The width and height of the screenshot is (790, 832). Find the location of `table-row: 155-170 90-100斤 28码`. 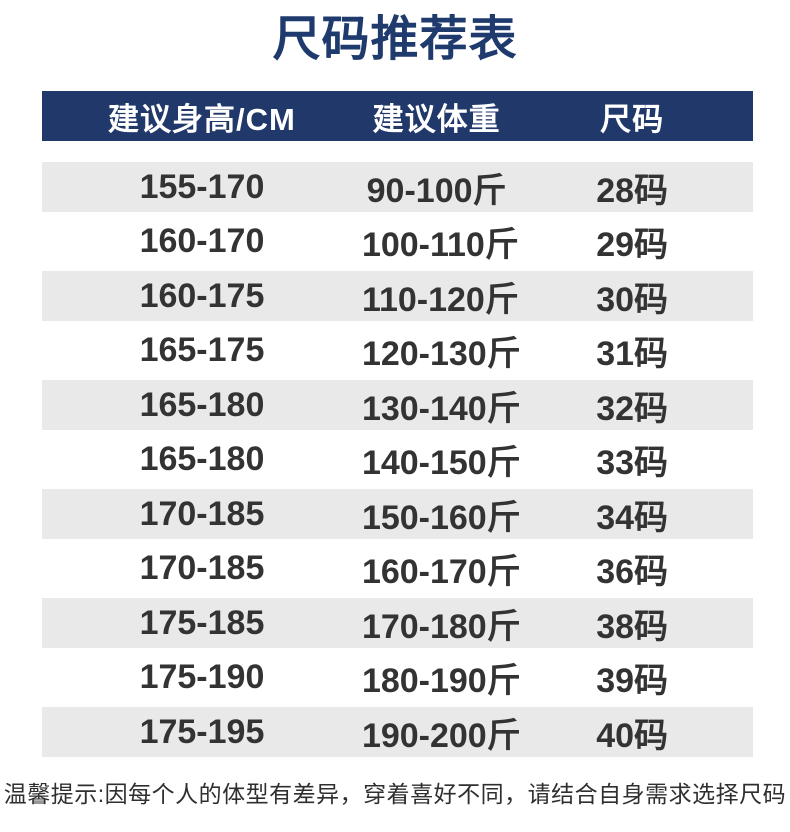

table-row: 155-170 90-100斤 28码 is located at coordinates (397, 187).